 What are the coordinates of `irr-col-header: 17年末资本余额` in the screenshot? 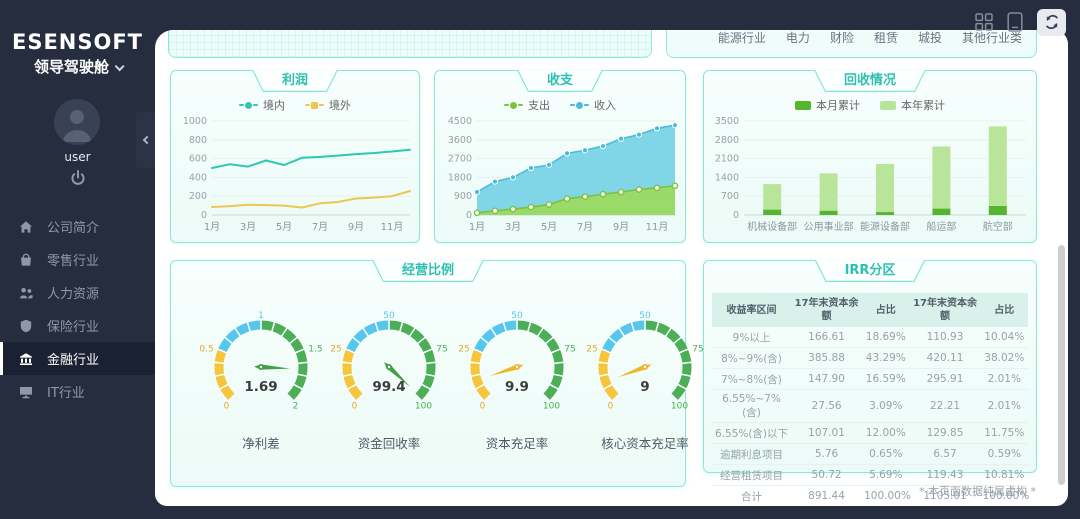 It's located at (827, 310).